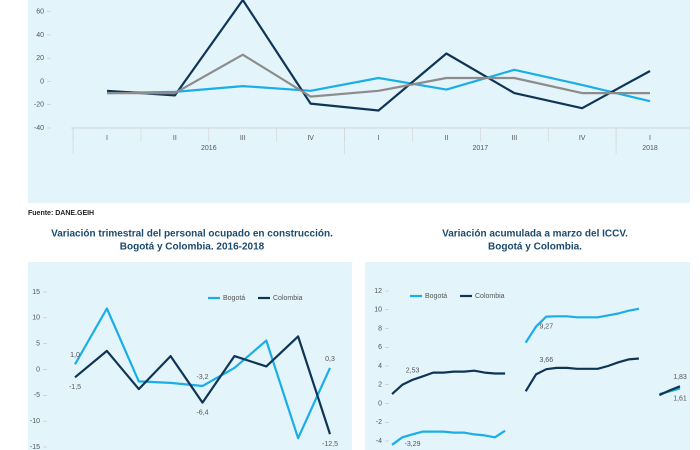 This screenshot has width=700, height=450. What do you see at coordinates (202, 412) in the screenshot?
I see `data-label: -6,4` at bounding box center [202, 412].